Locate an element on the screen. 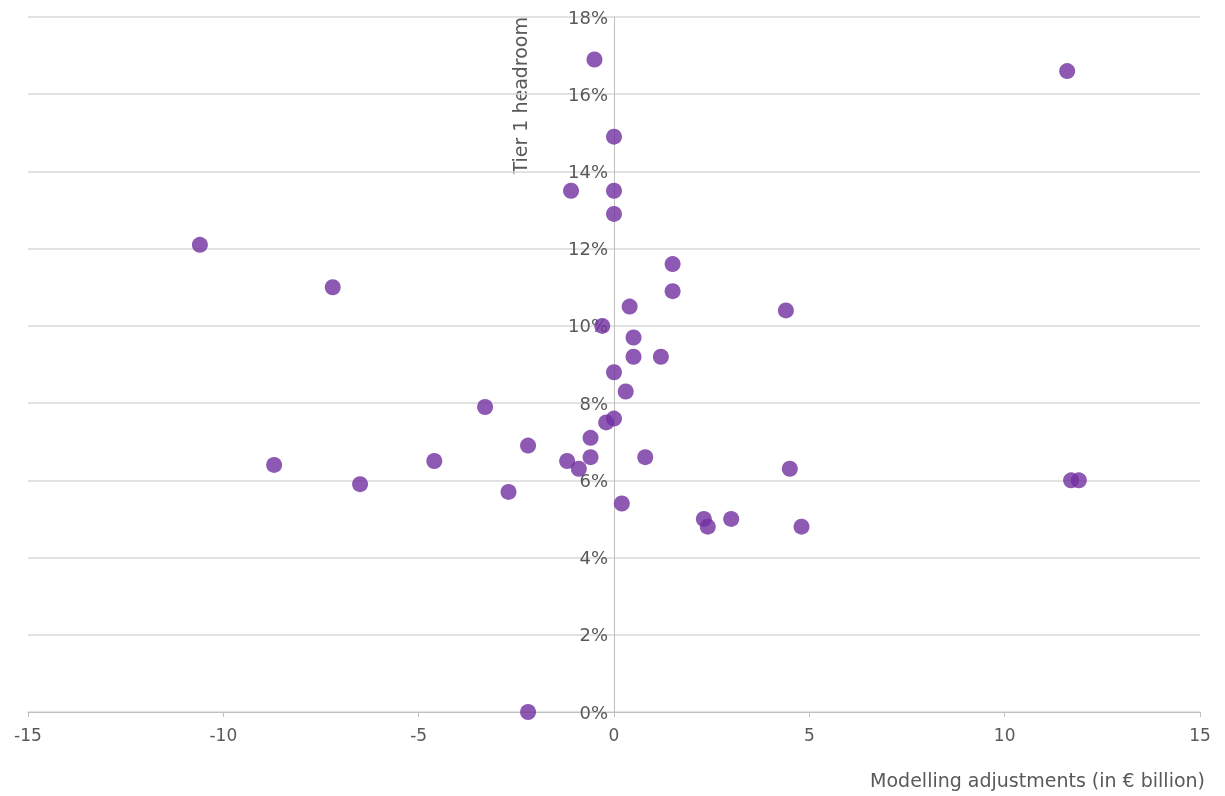 The height and width of the screenshot is (796, 1225). y-tick-label: 12% is located at coordinates (587, 249).